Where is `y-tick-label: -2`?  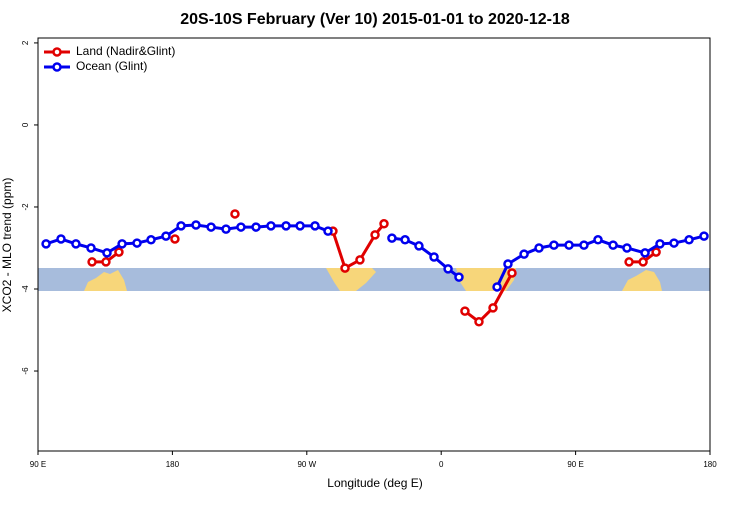 y-tick-label: -2 is located at coordinates (25, 207).